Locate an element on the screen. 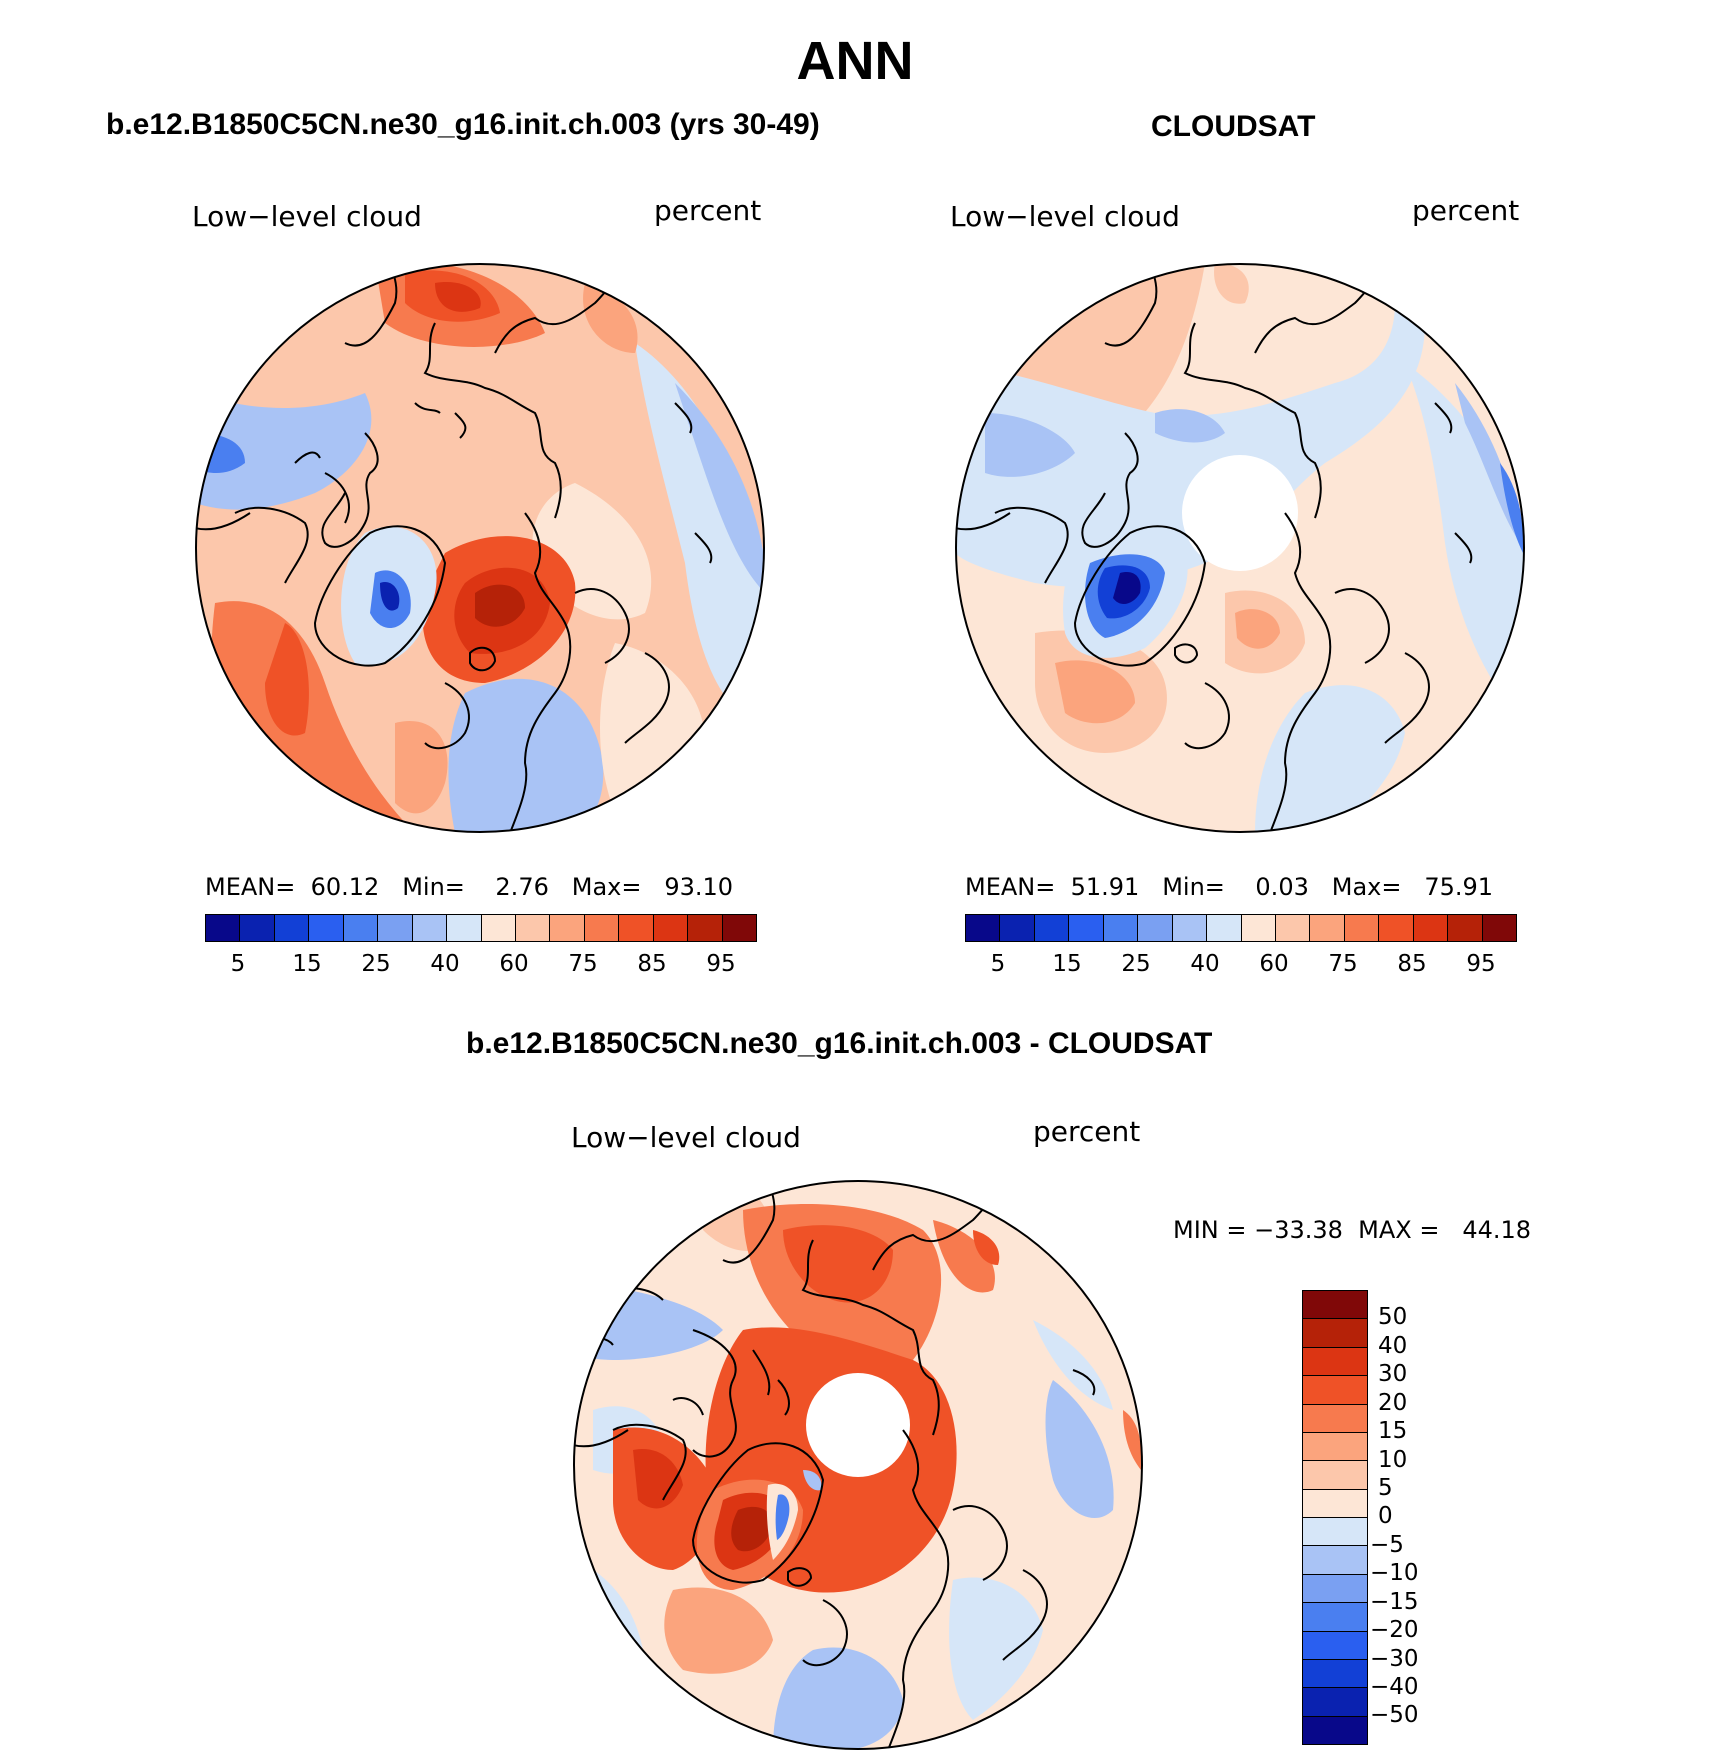 This screenshot has height=1750, width=1710. panel2-cbar-tick: 75 is located at coordinates (1343, 964).